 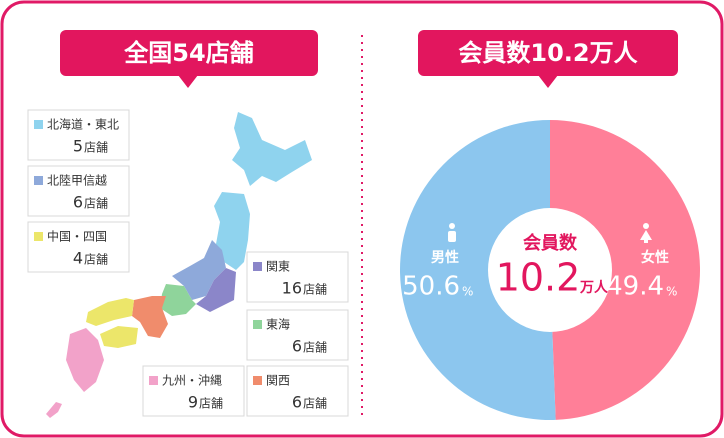 What do you see at coordinates (77, 236) in the screenshot?
I see `region-name: 中国・四国` at bounding box center [77, 236].